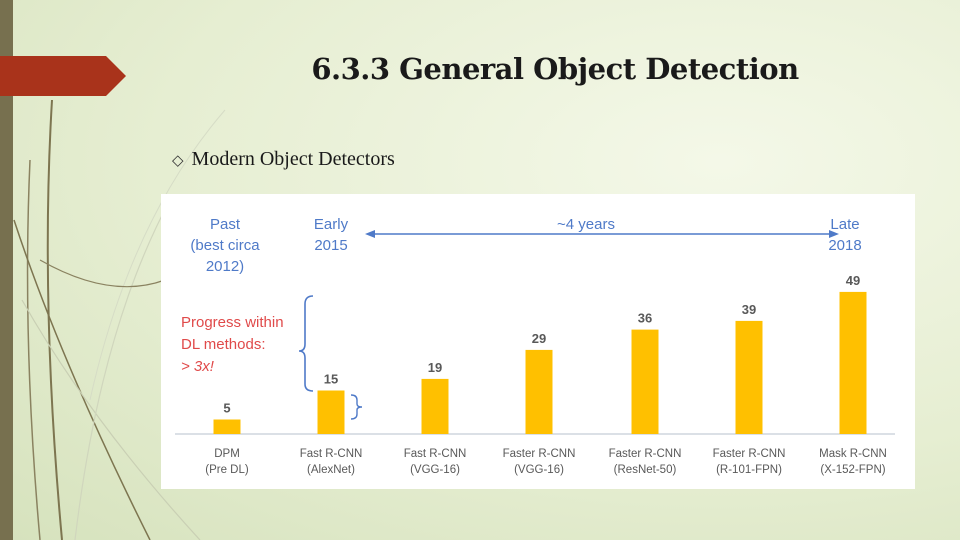  What do you see at coordinates (749, 309) in the screenshot?
I see `value-label-5: 39` at bounding box center [749, 309].